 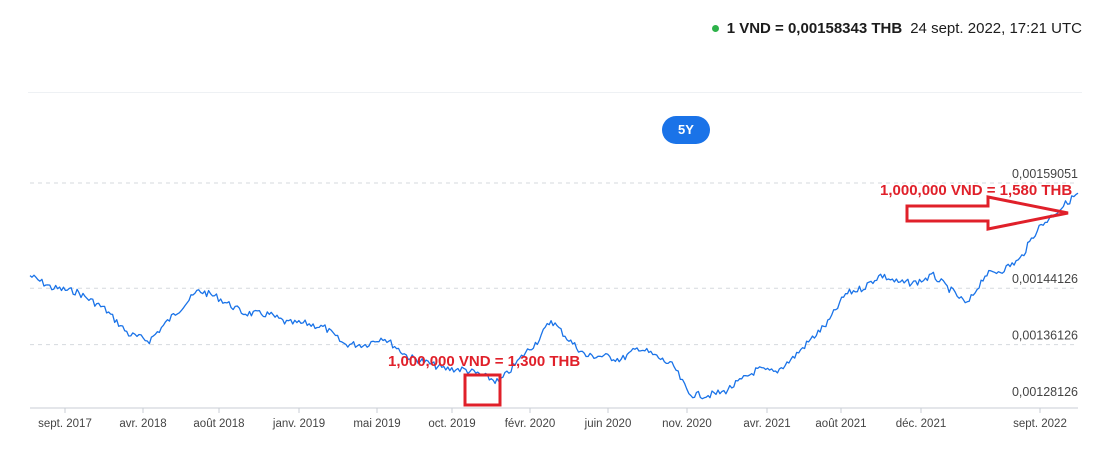 I want to click on x-tick-label: juin 2020, so click(x=608, y=424).